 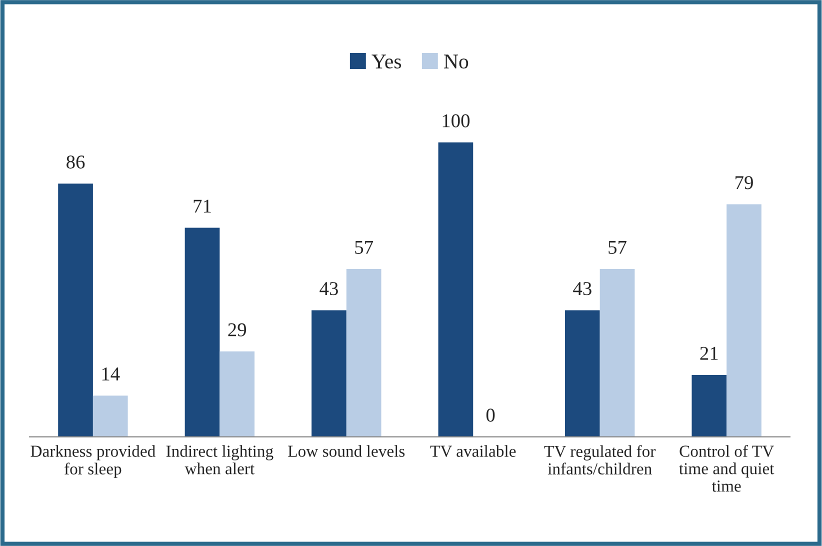 What do you see at coordinates (600, 460) in the screenshot?
I see `x-tick-label: TV regulated for infants/children` at bounding box center [600, 460].